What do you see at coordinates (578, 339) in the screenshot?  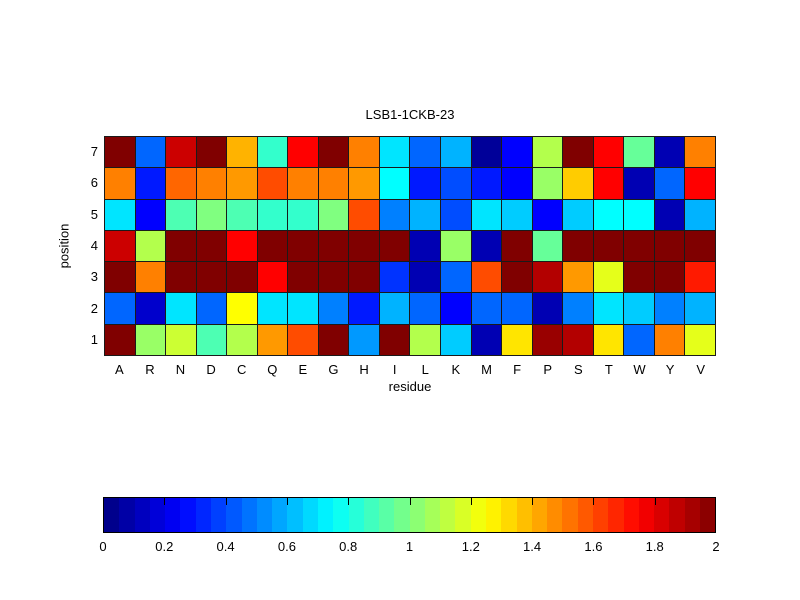 I see `heatmap-cell-1-S` at bounding box center [578, 339].